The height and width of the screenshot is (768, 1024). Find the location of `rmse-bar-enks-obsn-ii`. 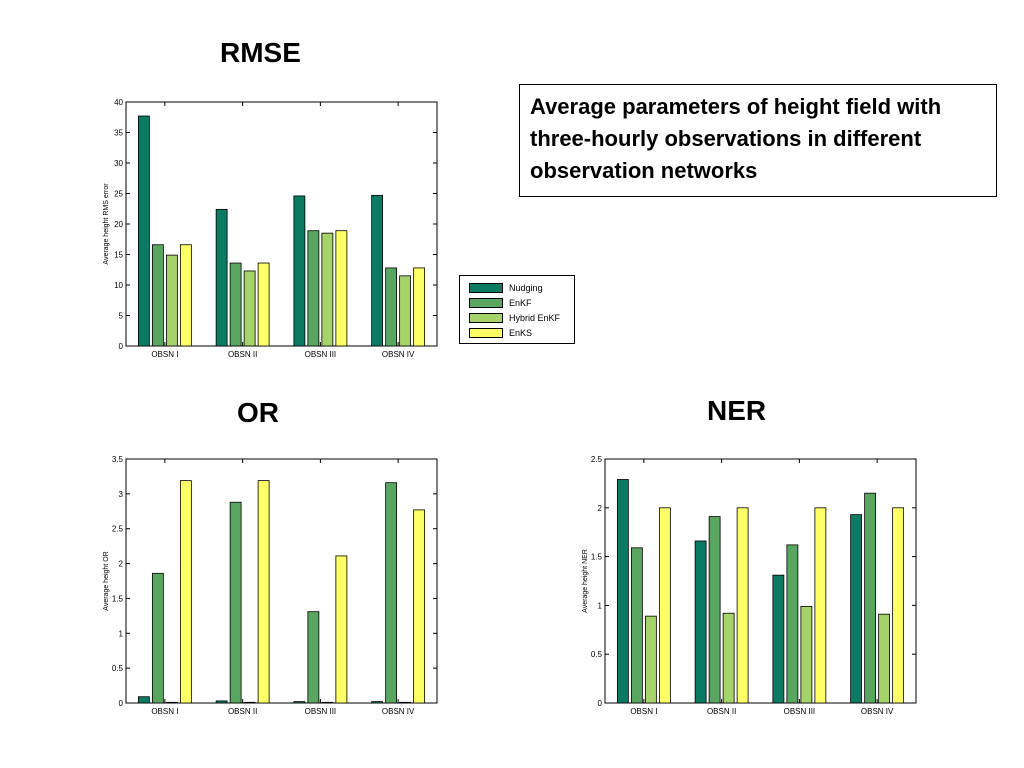

rmse-bar-enks-obsn-ii is located at coordinates (263, 304).